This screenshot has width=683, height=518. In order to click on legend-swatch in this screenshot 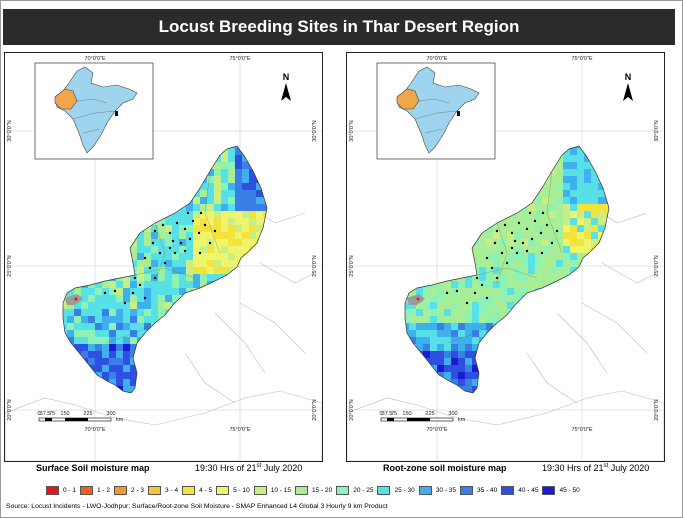, I will do `click(508, 490)`.